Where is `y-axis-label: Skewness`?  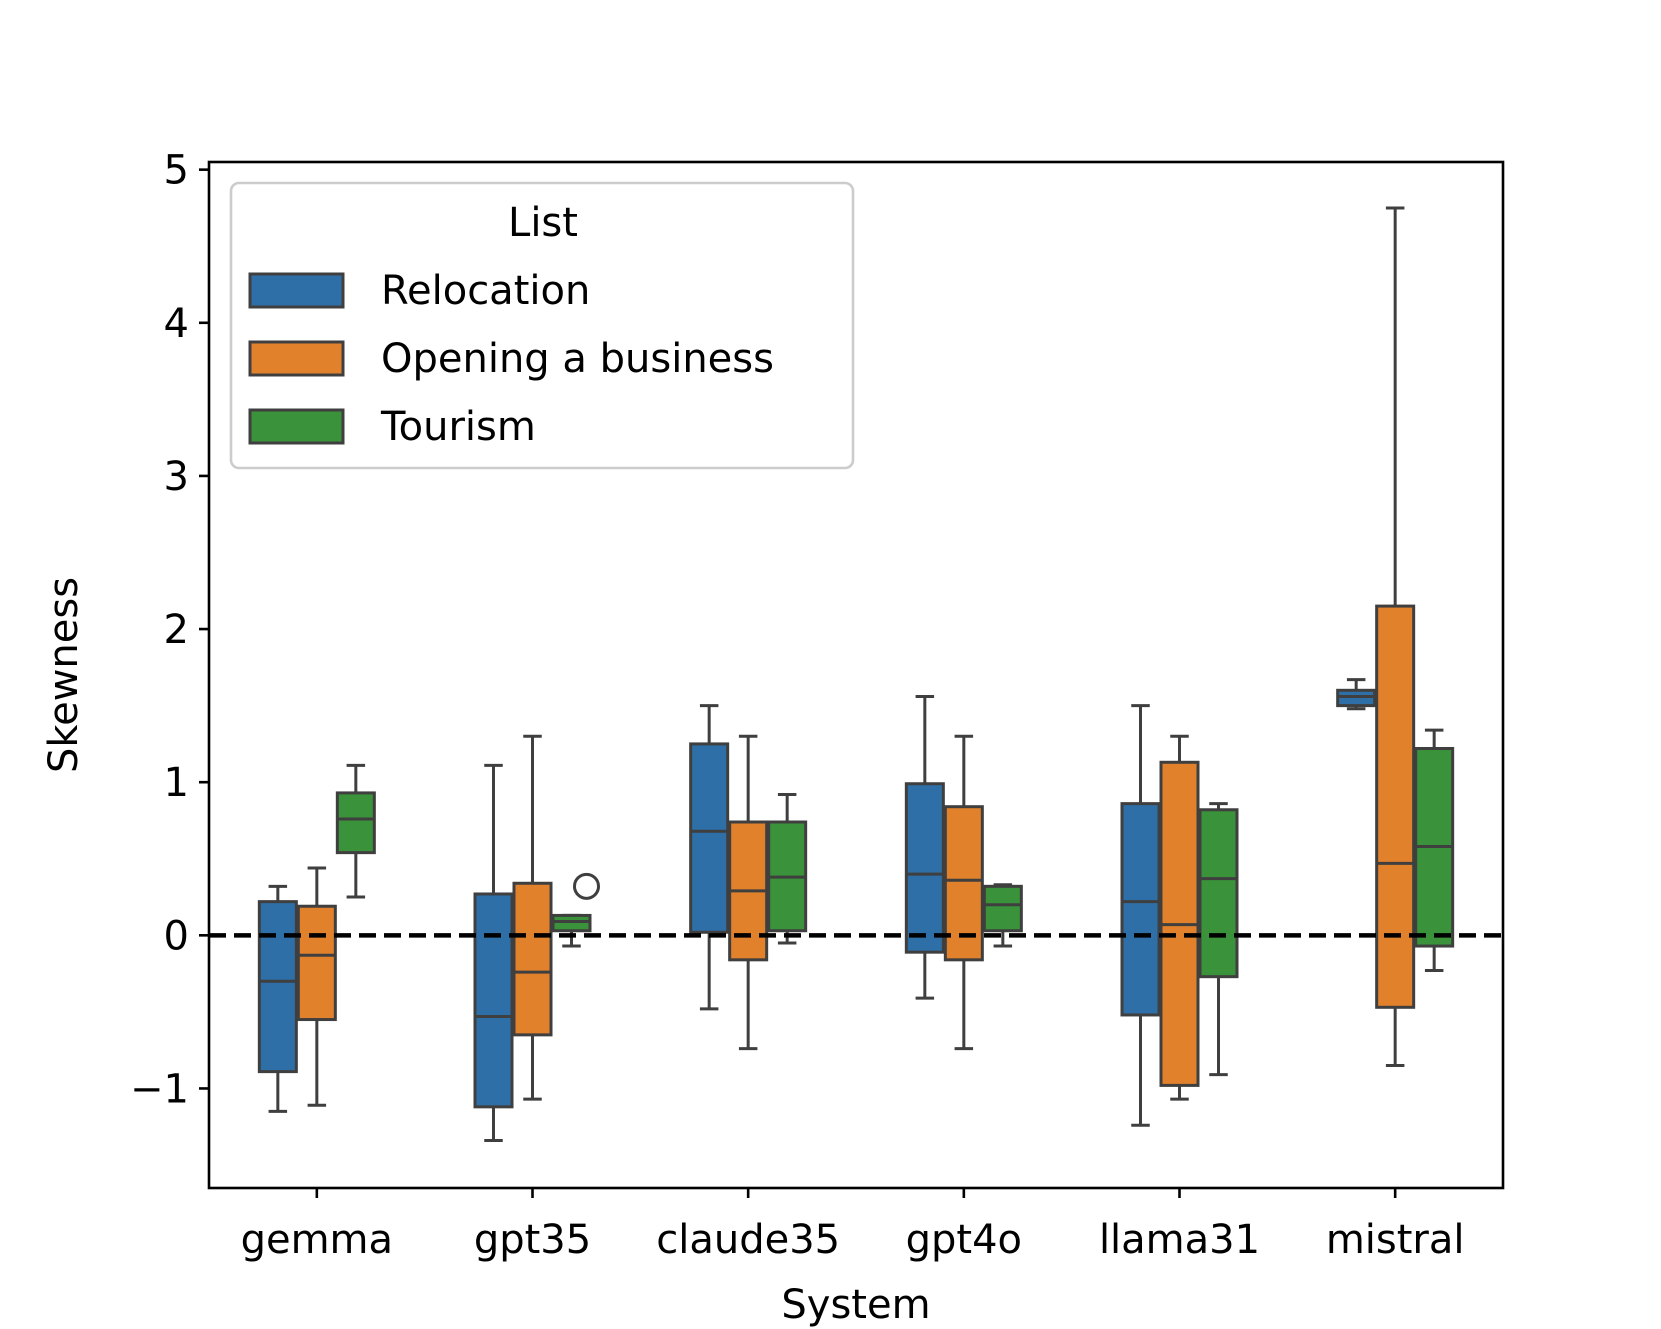 y-axis-label: Skewness is located at coordinates (64, 675).